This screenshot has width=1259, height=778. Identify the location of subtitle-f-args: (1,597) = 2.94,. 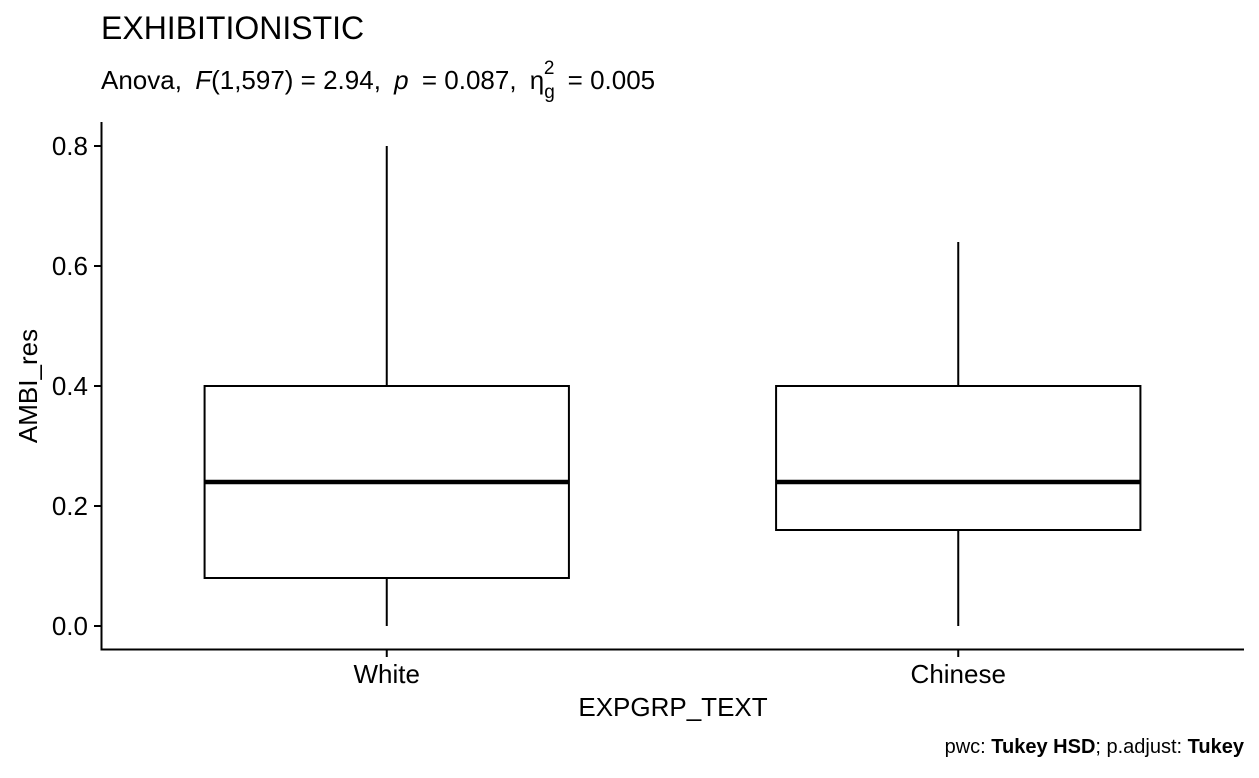
(296, 80).